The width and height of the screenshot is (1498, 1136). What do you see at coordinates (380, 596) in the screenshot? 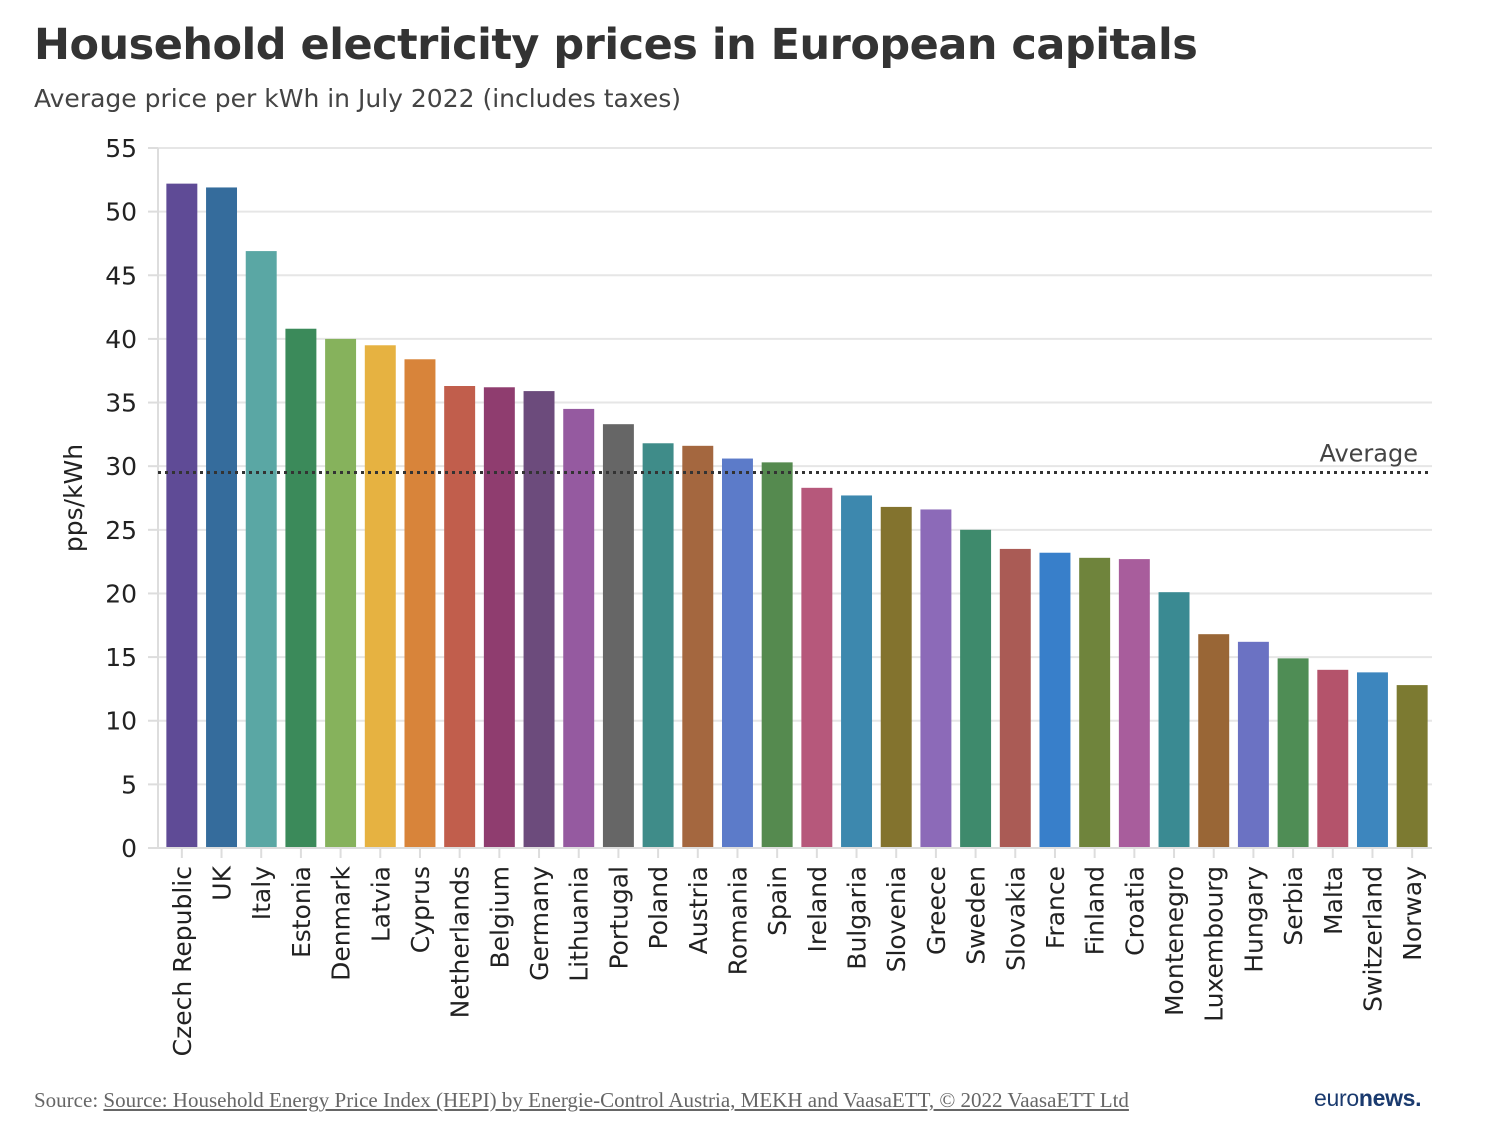
I see `bar-latvia` at bounding box center [380, 596].